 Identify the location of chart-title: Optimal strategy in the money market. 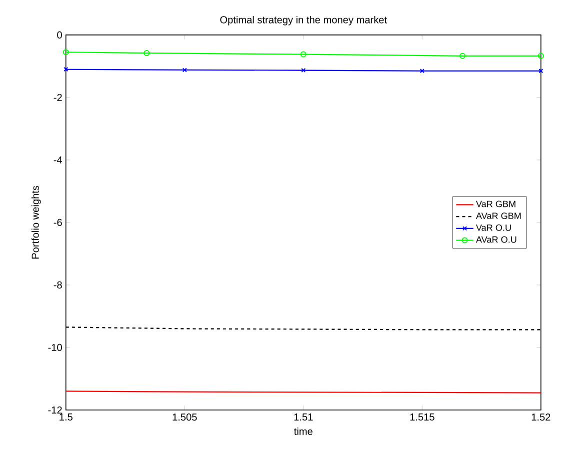
(303, 21).